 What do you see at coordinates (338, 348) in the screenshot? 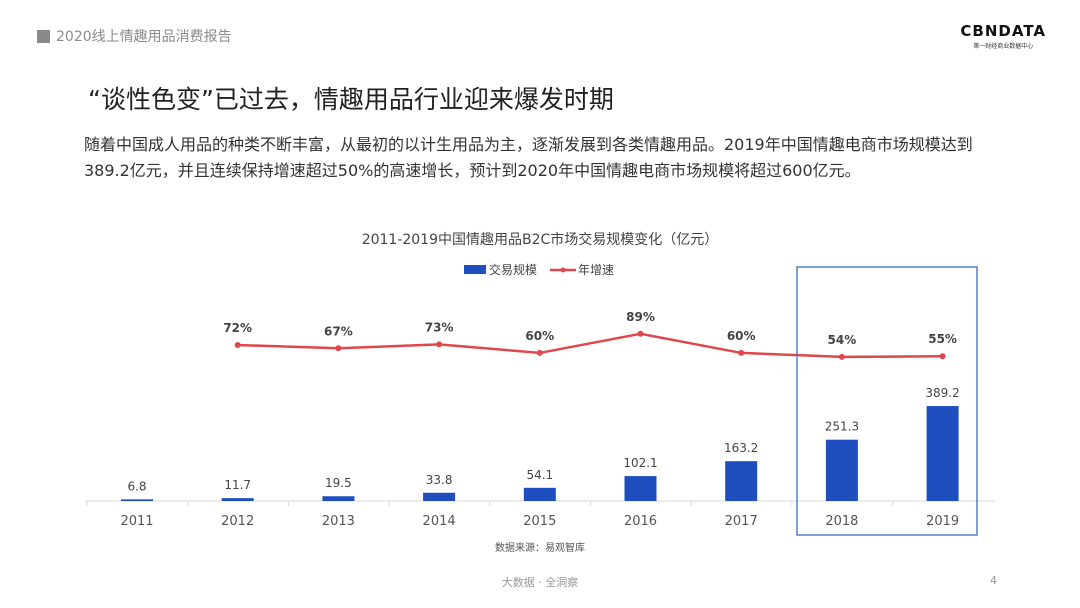
I see `growth-point-2013` at bounding box center [338, 348].